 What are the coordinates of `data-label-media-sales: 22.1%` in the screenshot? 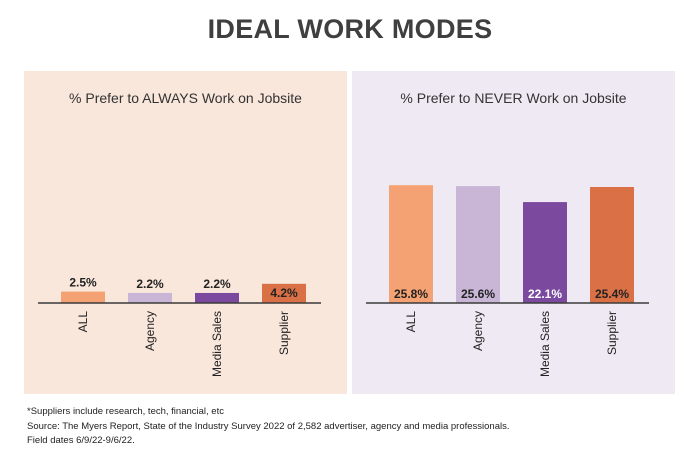 It's located at (545, 294).